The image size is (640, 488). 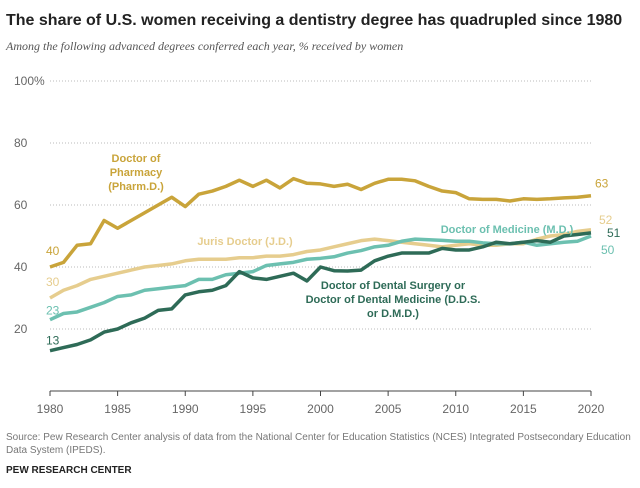 What do you see at coordinates (320, 409) in the screenshot?
I see `x-tick-label: 2000` at bounding box center [320, 409].